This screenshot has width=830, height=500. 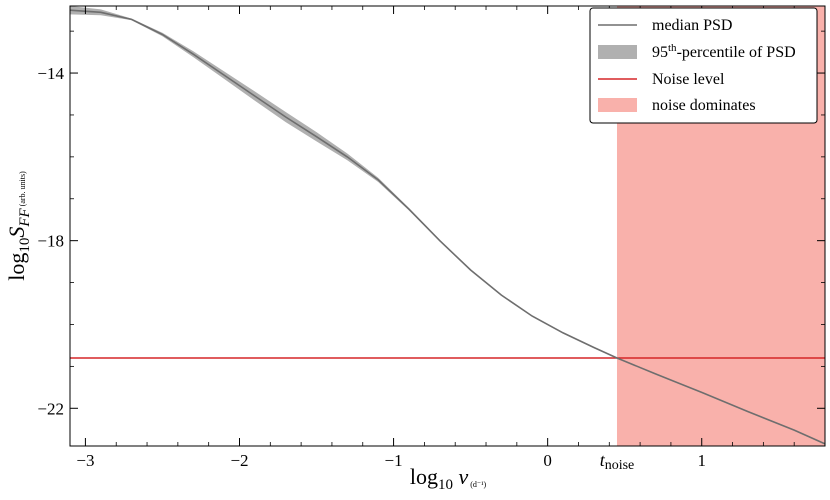 What do you see at coordinates (50, 73) in the screenshot?
I see `y-tick-label: −14` at bounding box center [50, 73].